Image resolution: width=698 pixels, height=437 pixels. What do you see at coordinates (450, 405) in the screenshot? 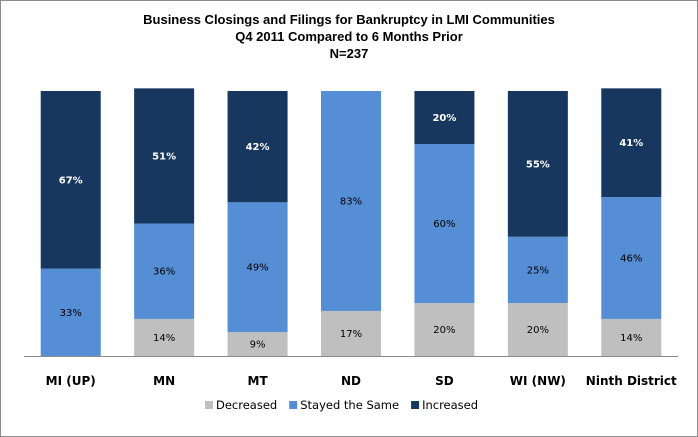
I see `legend-label-increased: Increased` at bounding box center [450, 405].